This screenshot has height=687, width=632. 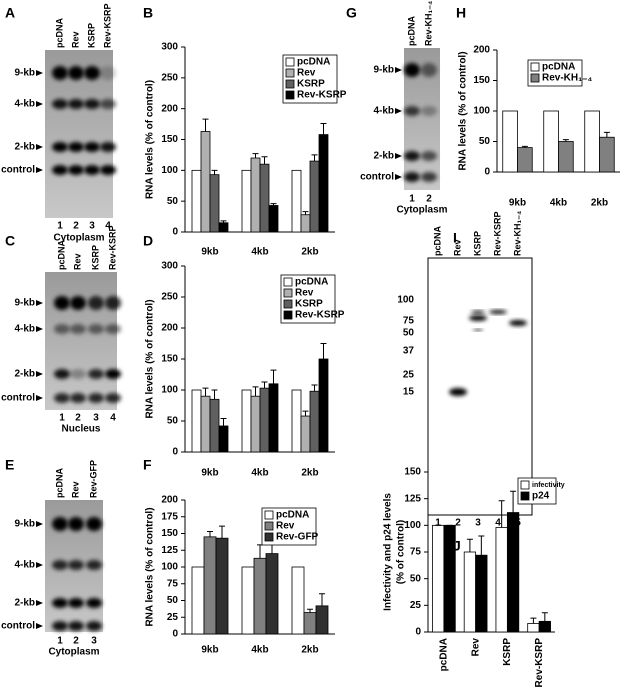 What do you see at coordinates (309, 304) in the screenshot?
I see `legend-label: KSRP` at bounding box center [309, 304].